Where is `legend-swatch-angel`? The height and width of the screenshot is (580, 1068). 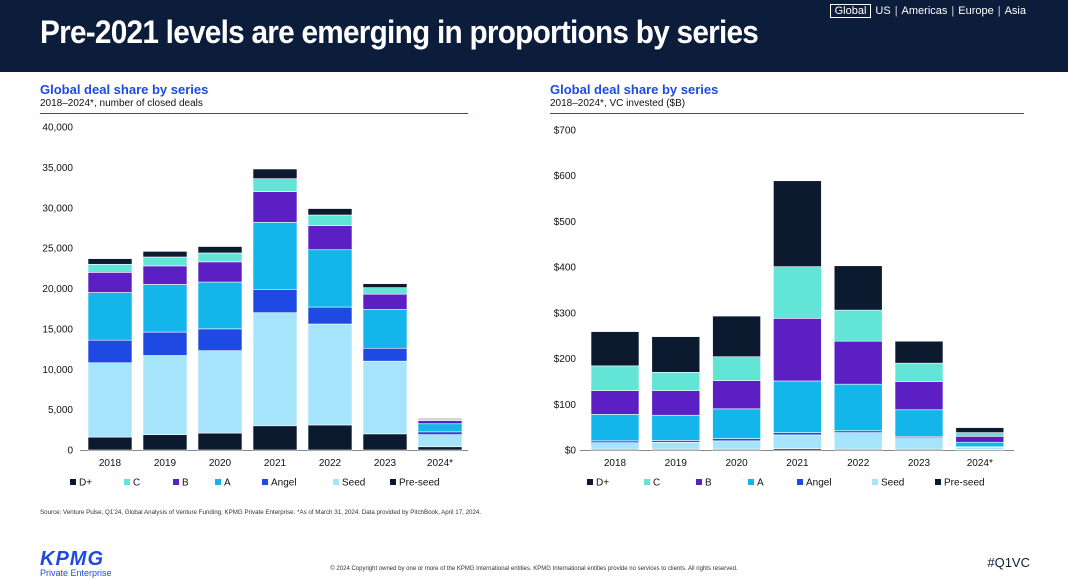 legend-swatch-angel is located at coordinates (265, 482).